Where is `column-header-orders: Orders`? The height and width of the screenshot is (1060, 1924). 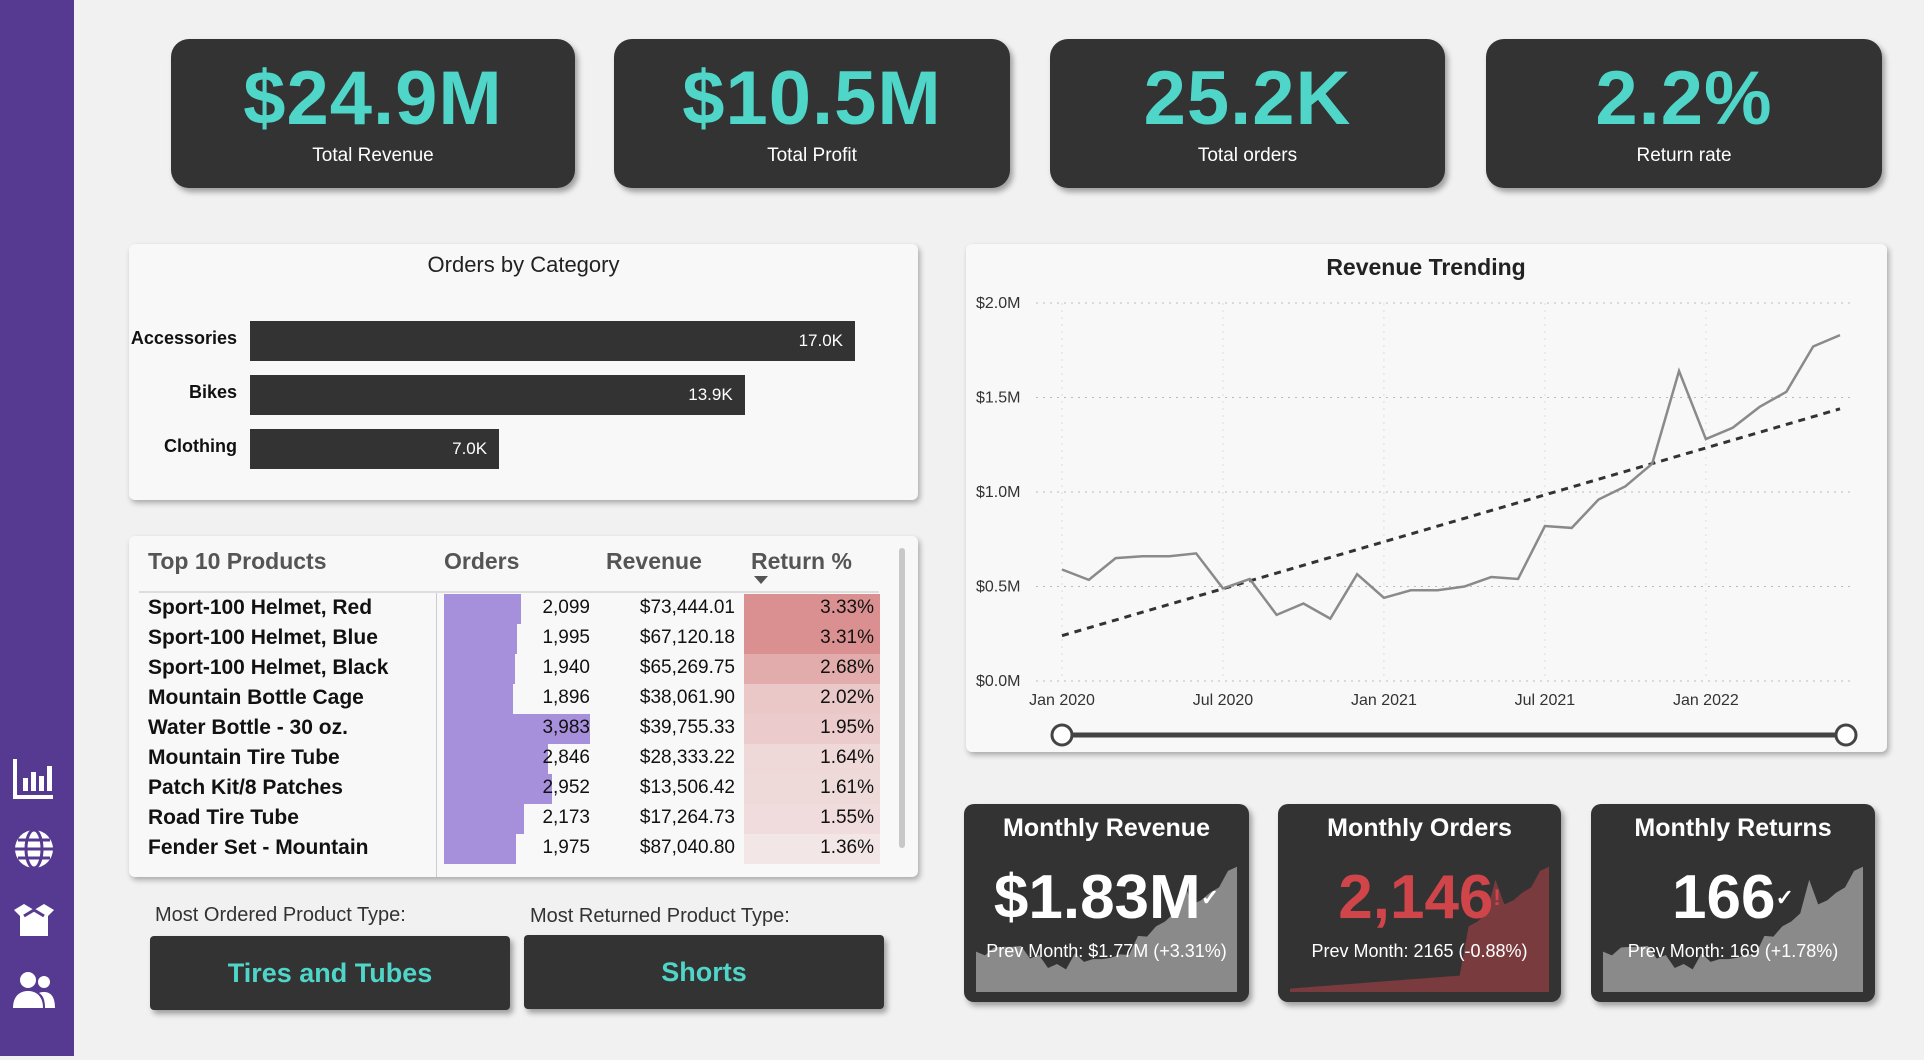
column-header-orders: Orders is located at coordinates (482, 561).